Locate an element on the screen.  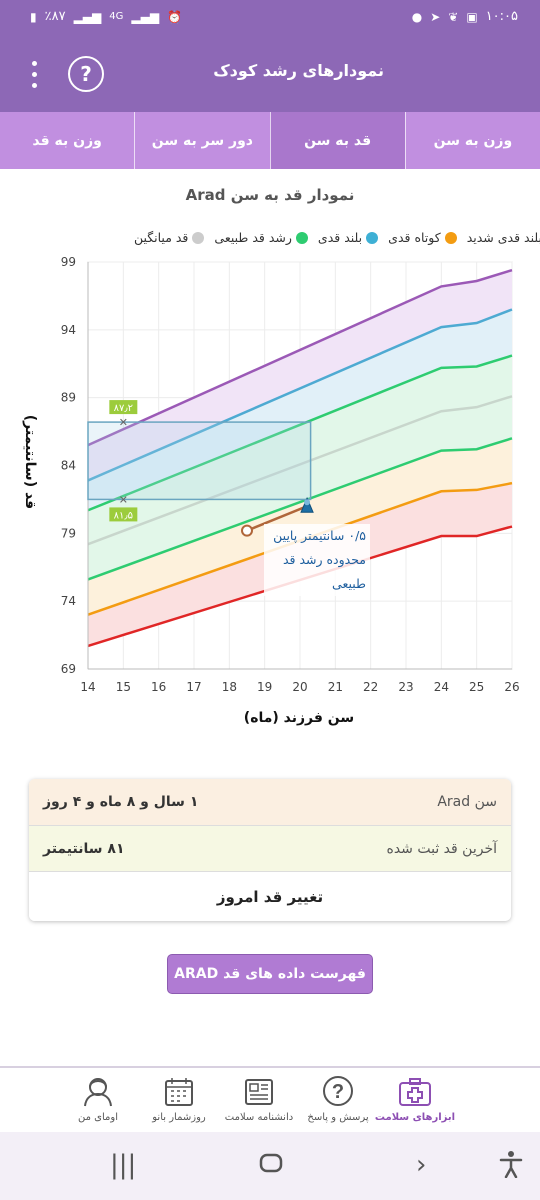
legend-item: کوتاه قدی is located at coordinates (422, 237).